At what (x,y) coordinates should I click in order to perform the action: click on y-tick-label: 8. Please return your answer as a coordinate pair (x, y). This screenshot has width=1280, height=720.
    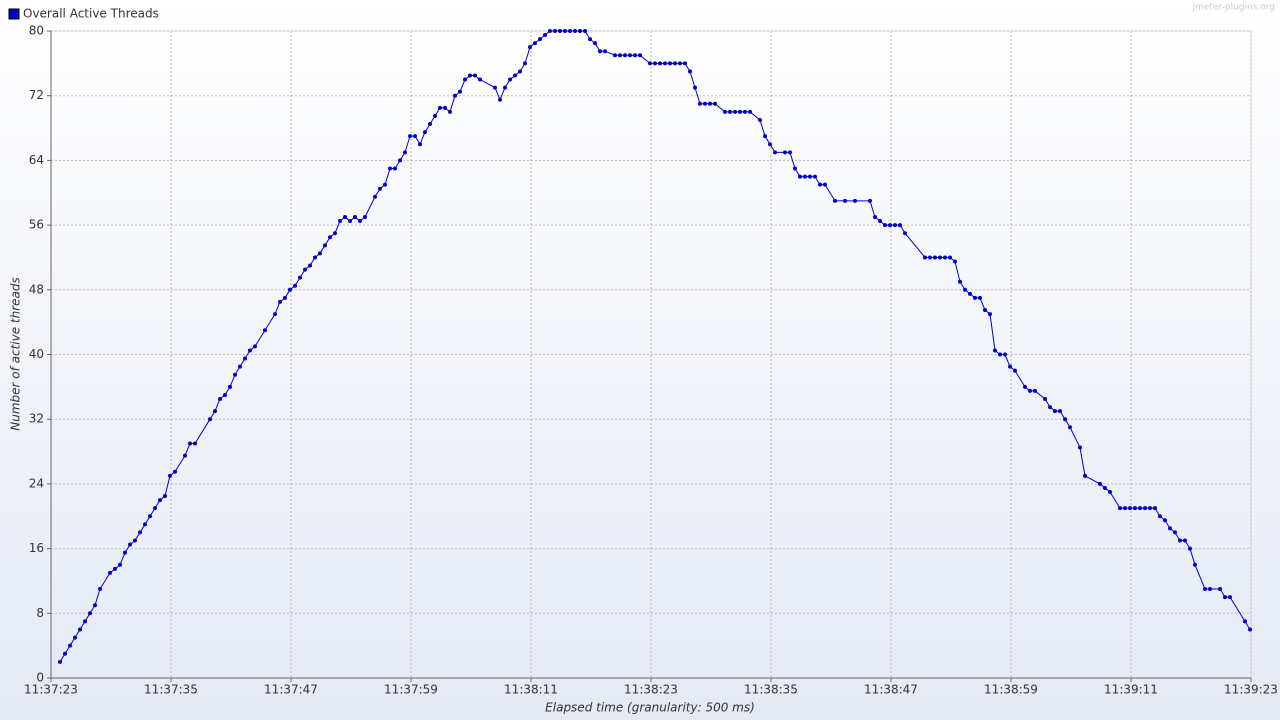
    Looking at the image, I should click on (40, 613).